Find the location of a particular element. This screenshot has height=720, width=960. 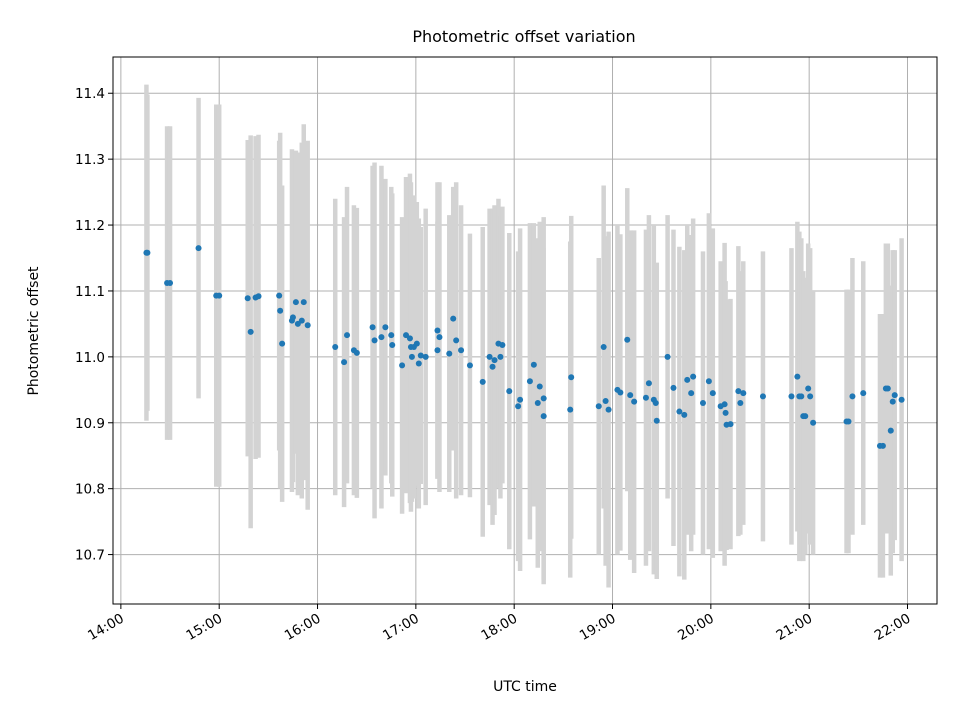

y-tick-label: 11.4 is located at coordinates (90, 94).